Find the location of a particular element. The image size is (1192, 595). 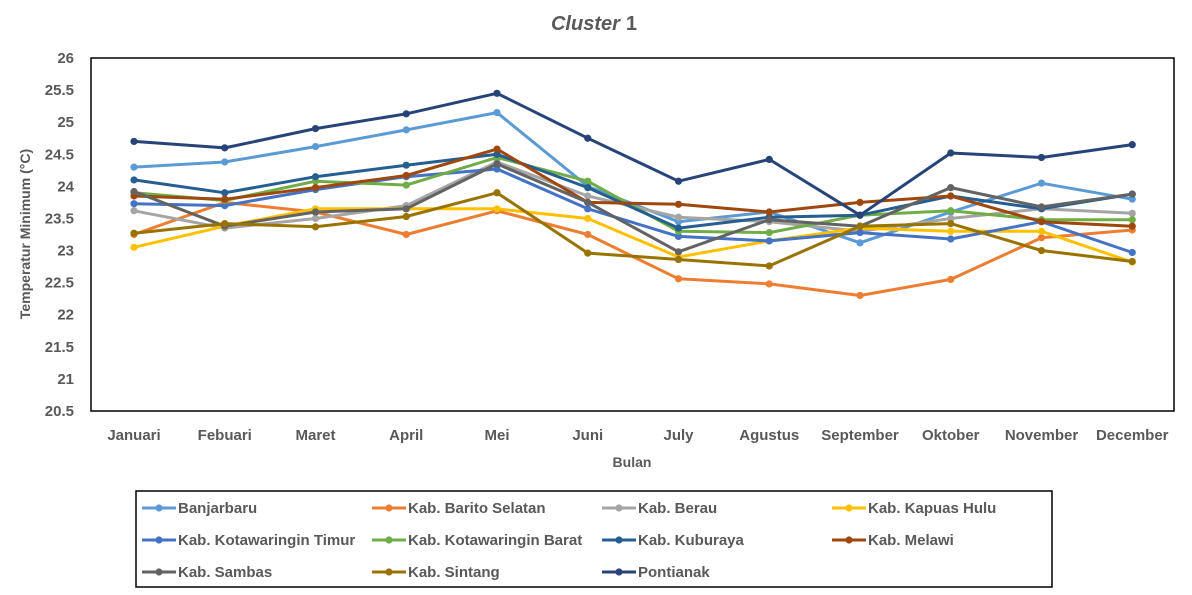

y-axis-label: Temperatur Minimum (°C) is located at coordinates (25, 234).